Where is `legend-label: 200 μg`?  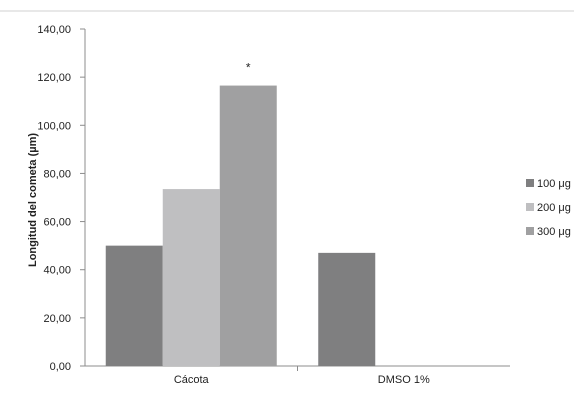
legend-label: 200 μg is located at coordinates (554, 208).